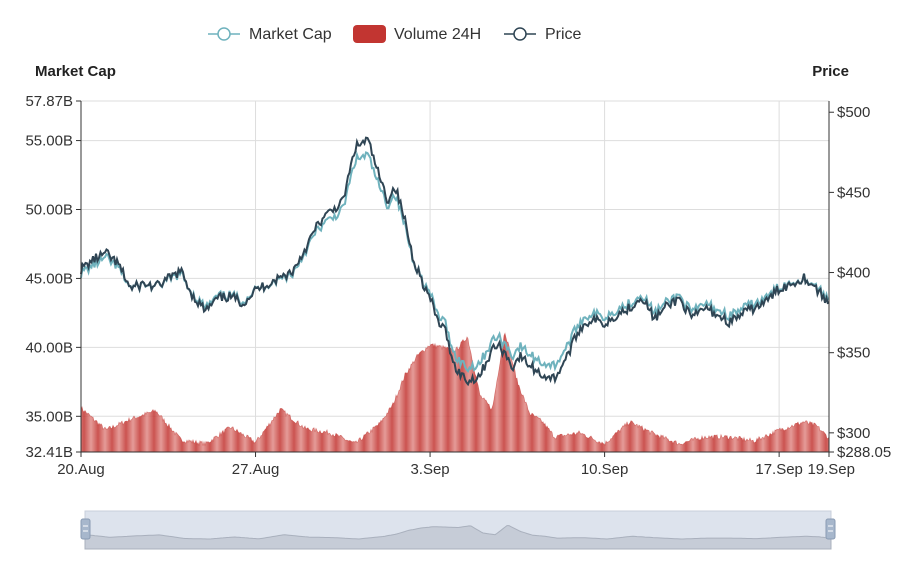  What do you see at coordinates (543, 34) in the screenshot?
I see `legend-item-price: Price` at bounding box center [543, 34].